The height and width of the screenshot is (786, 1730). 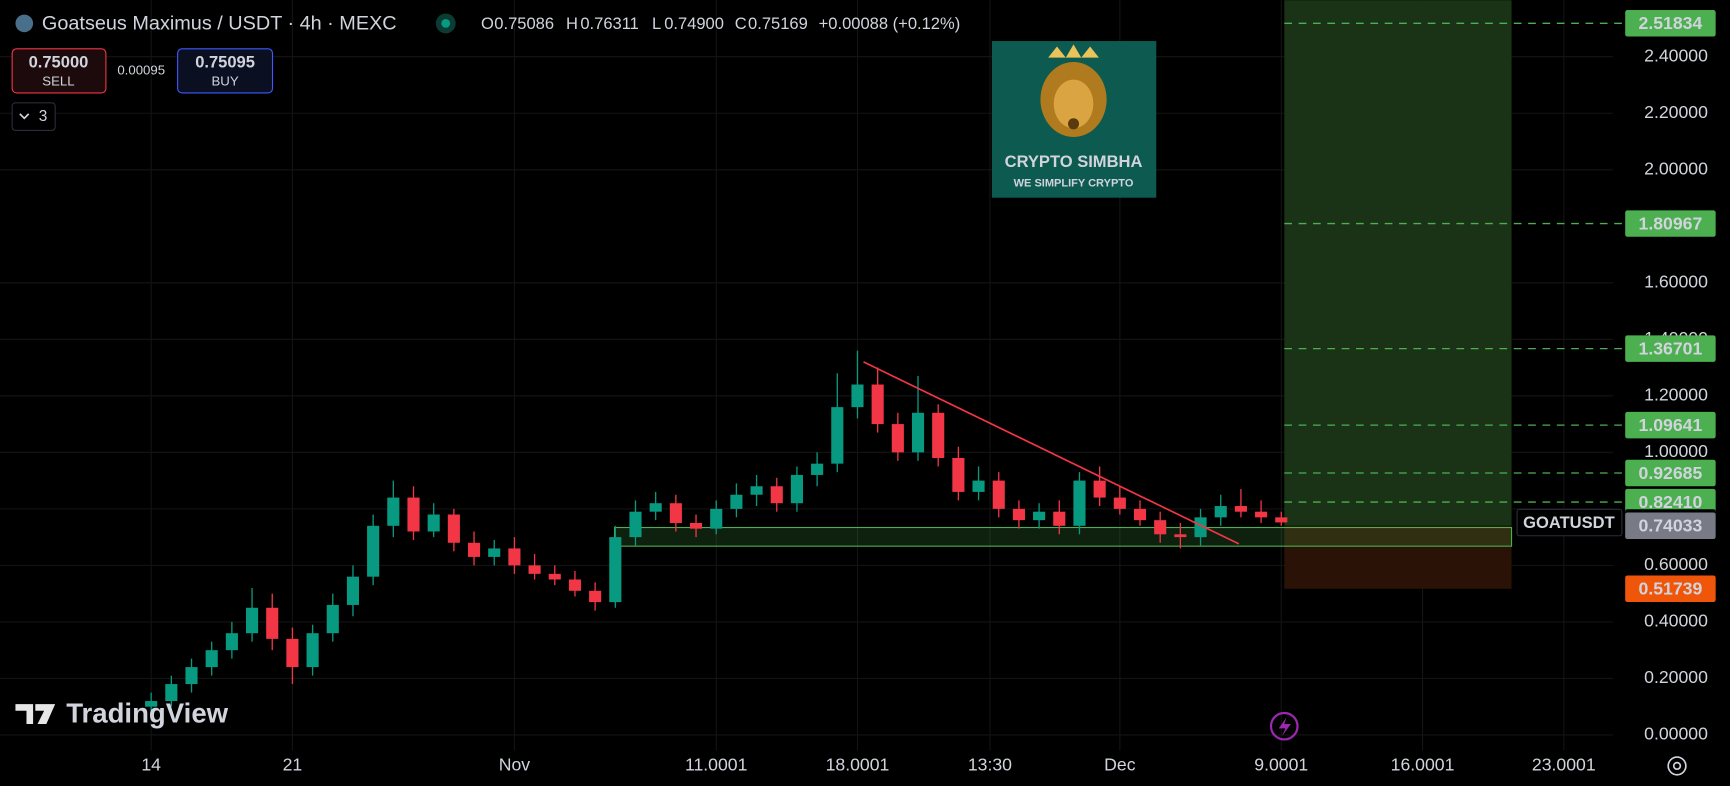 I want to click on buy-box, so click(x=225, y=71).